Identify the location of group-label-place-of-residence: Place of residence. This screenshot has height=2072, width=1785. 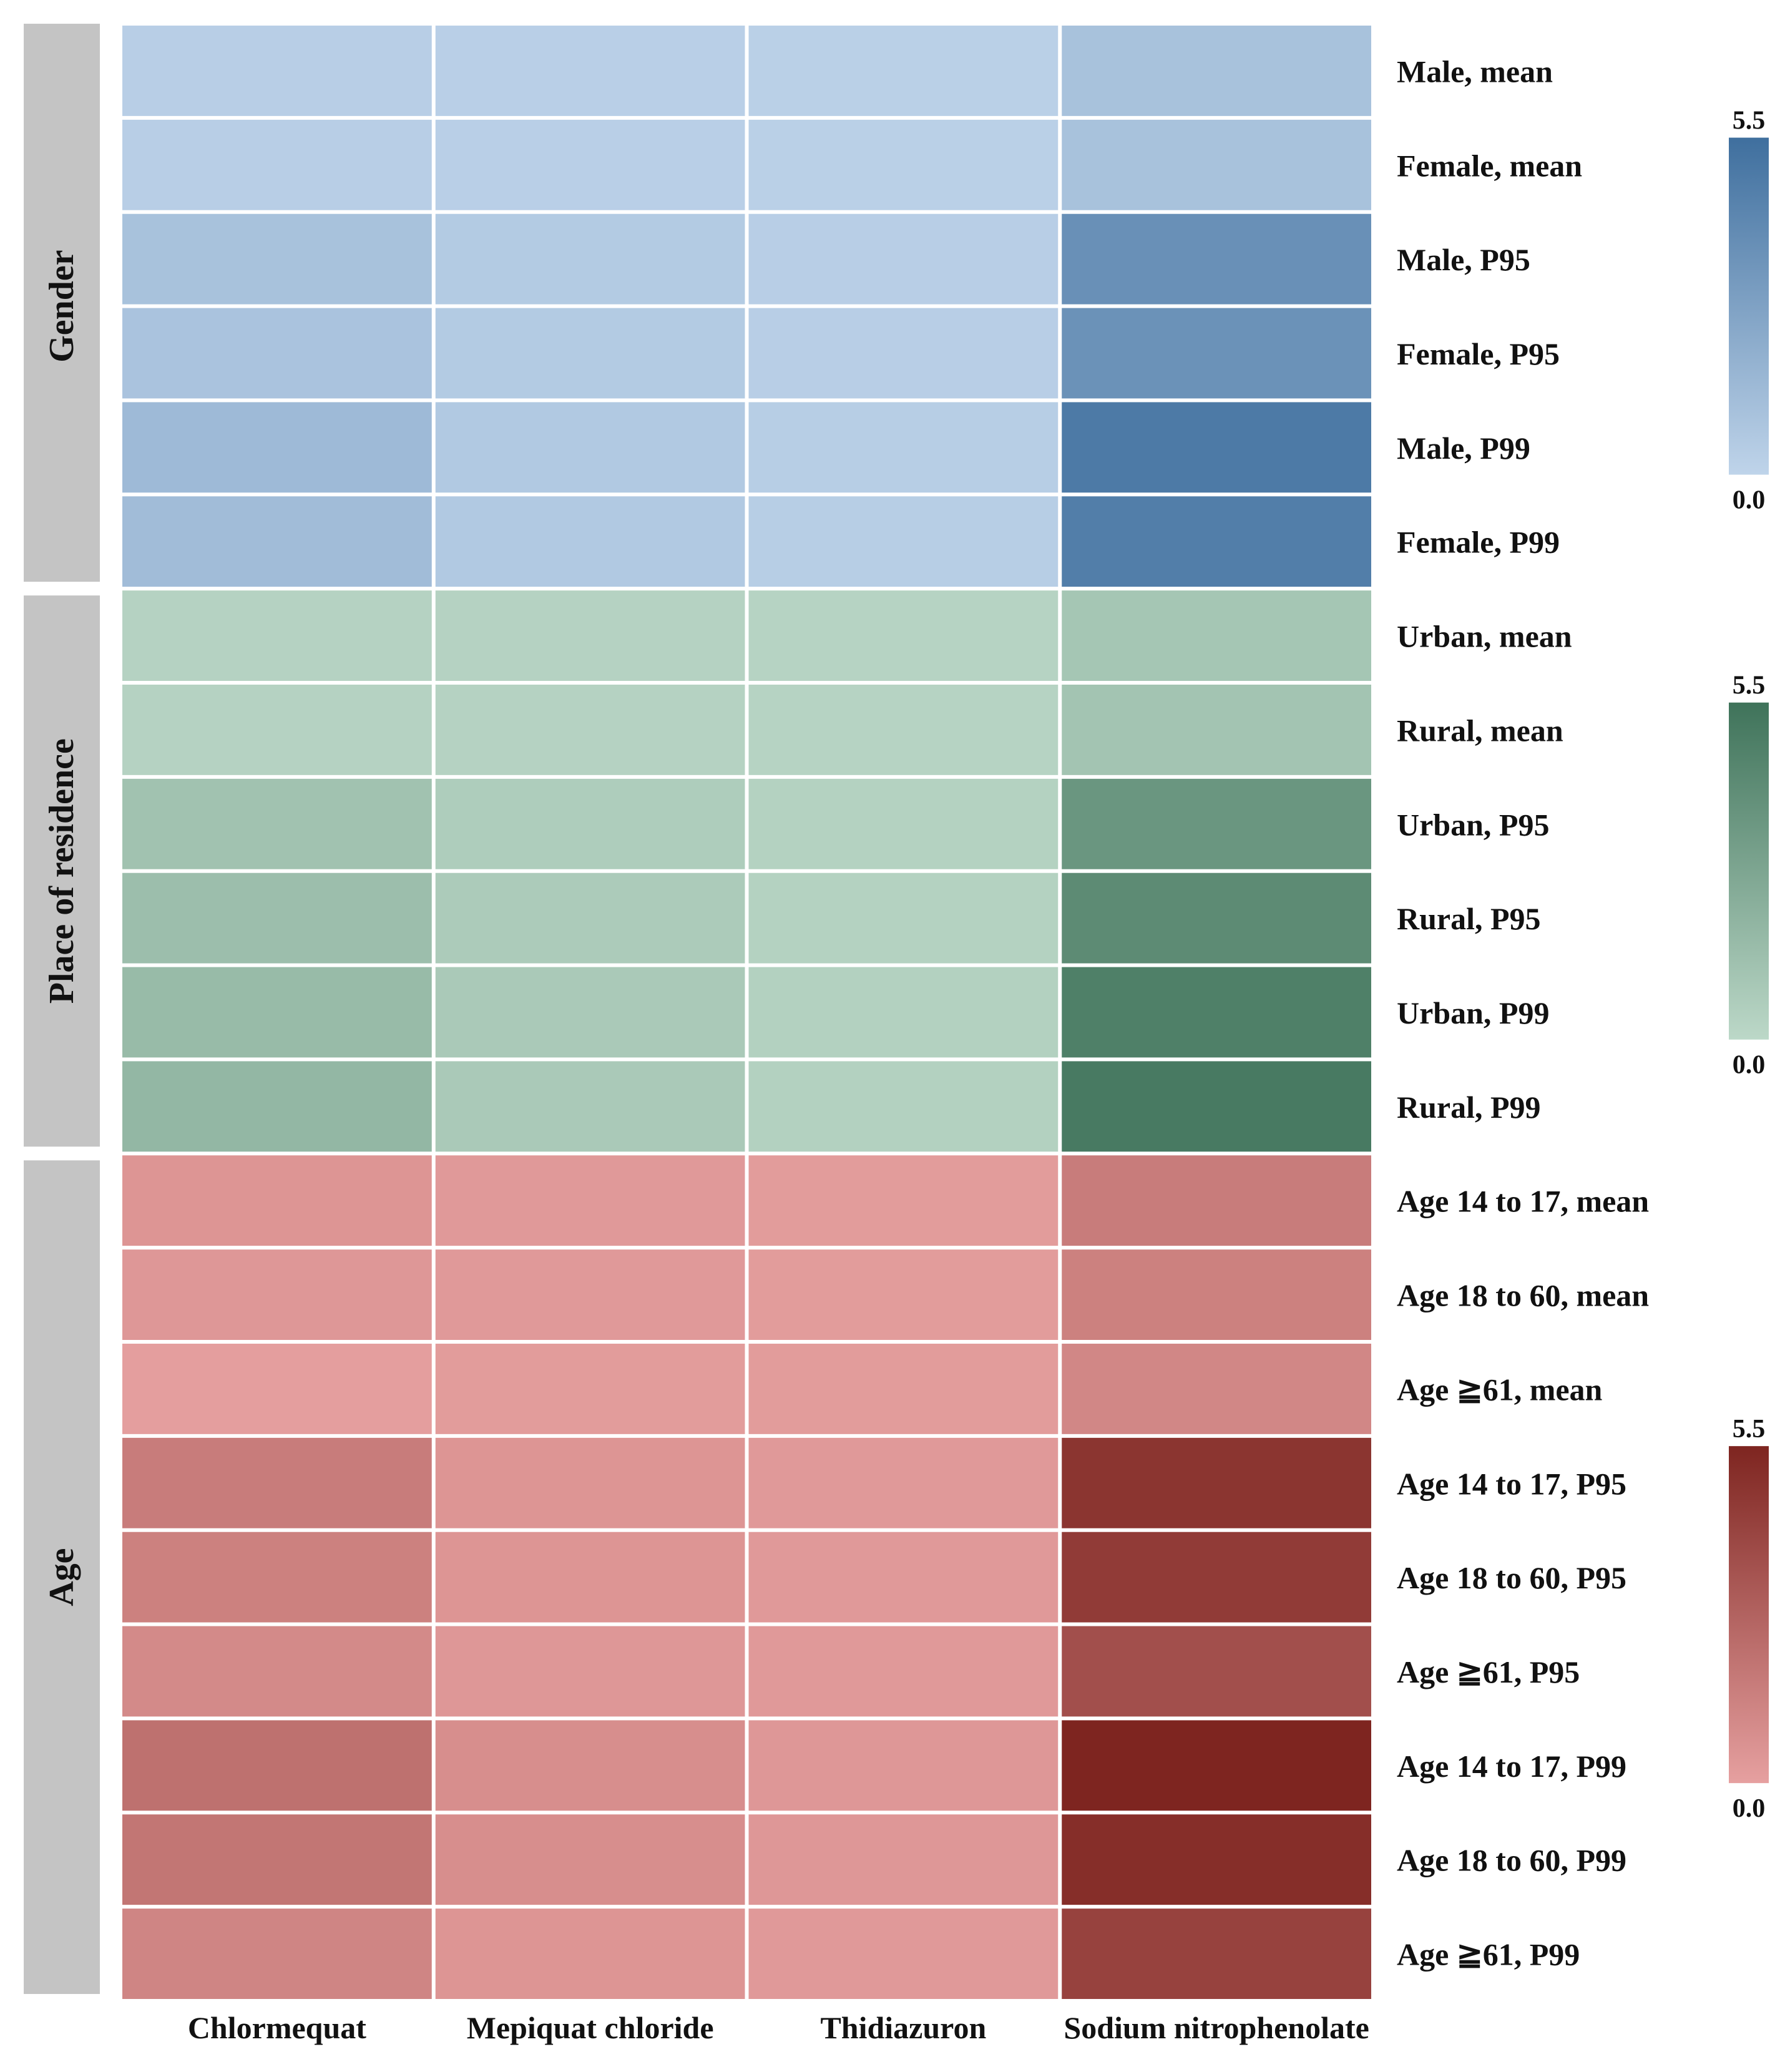
(61, 871).